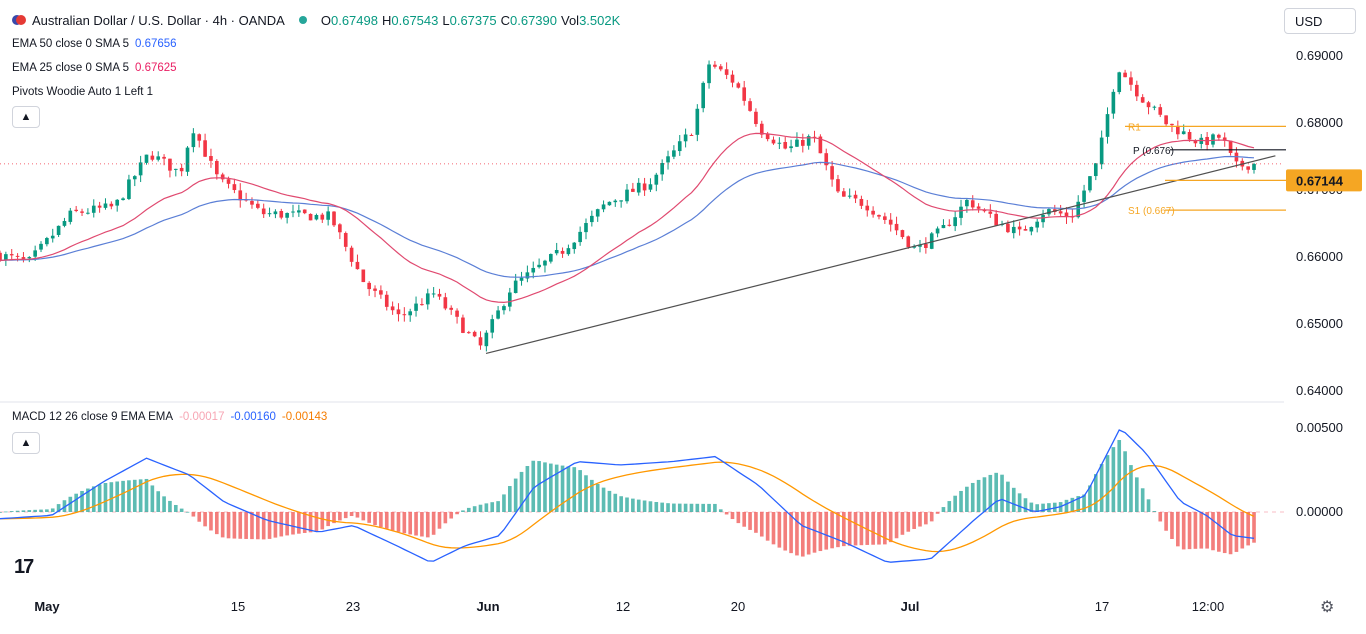 This screenshot has height=634, width=1366. Describe the element at coordinates (155, 68) in the screenshot. I see `ema25-value: 0.67625` at that location.